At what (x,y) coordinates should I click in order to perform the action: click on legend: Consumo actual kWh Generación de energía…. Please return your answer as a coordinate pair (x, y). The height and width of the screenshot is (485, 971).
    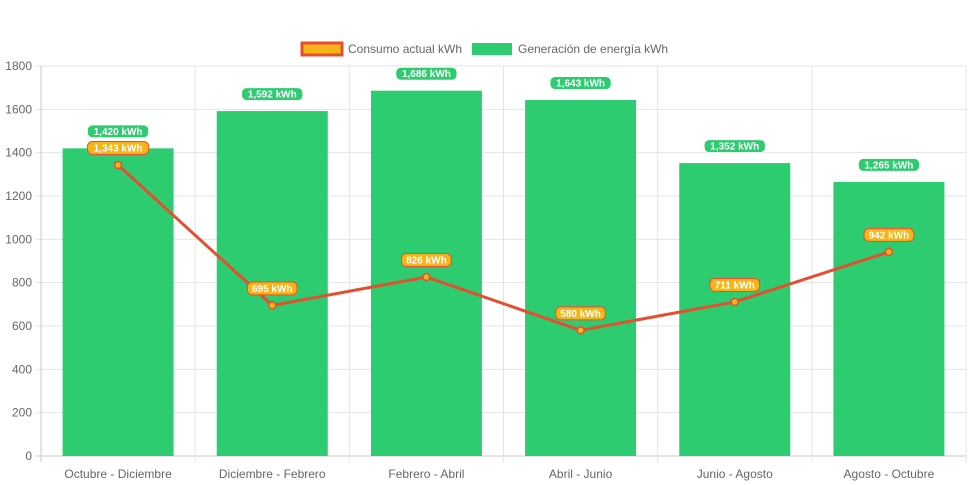
    Looking at the image, I should click on (484, 49).